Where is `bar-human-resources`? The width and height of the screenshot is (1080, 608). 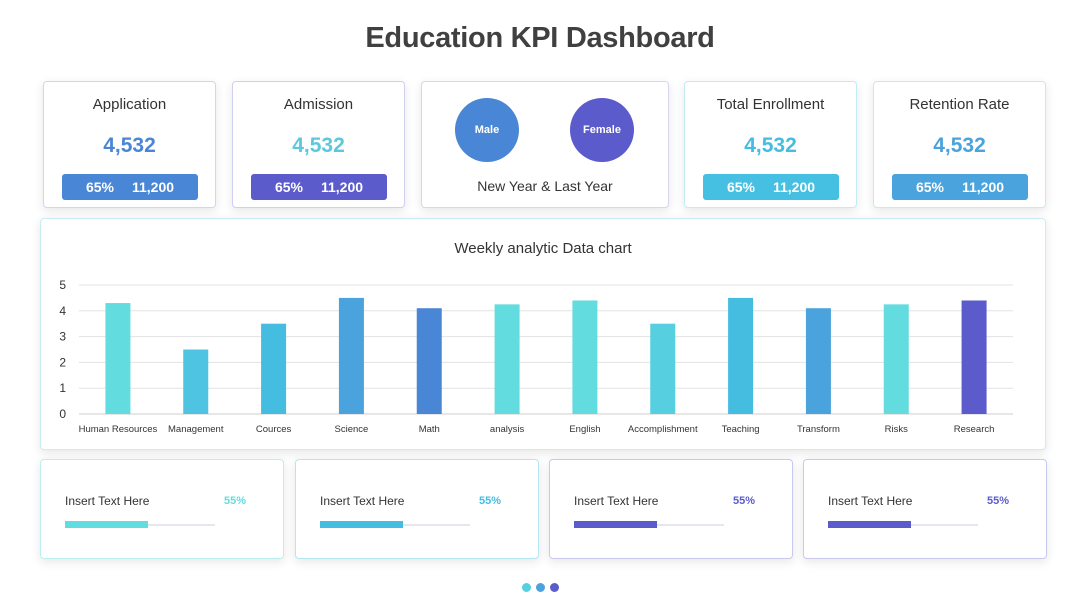 bar-human-resources is located at coordinates (118, 358).